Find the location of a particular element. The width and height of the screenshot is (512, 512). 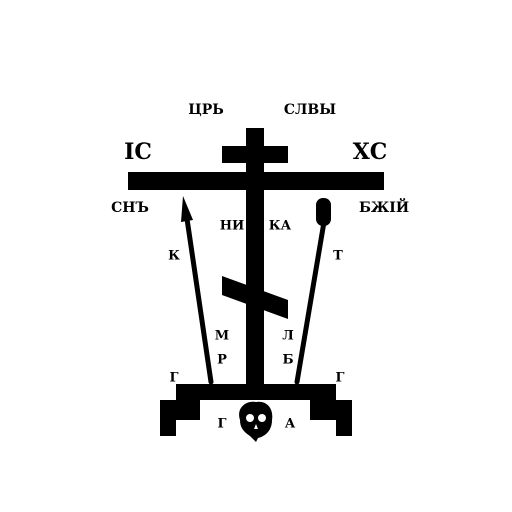

inscription-ic: ІС is located at coordinates (138, 152).